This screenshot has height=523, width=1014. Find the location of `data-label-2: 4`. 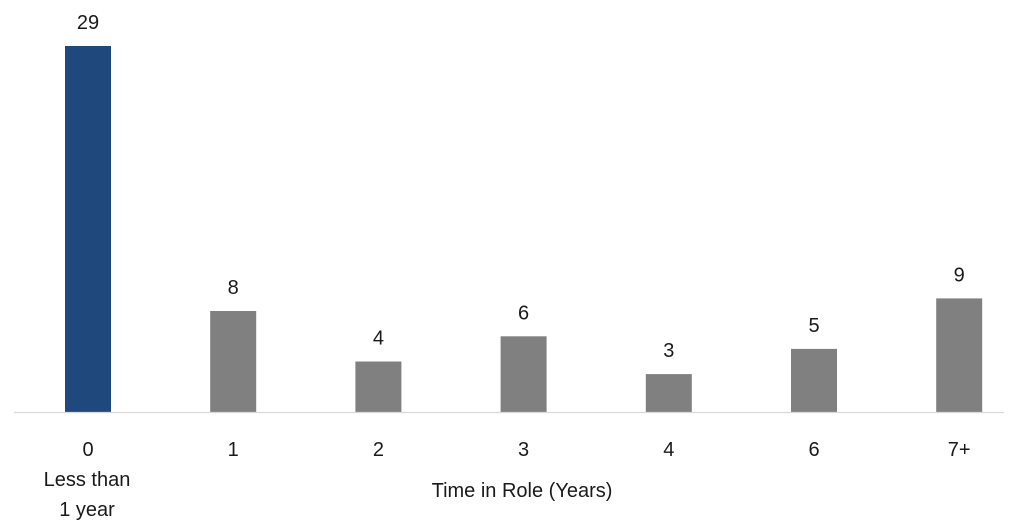

data-label-2: 4 is located at coordinates (378, 339).